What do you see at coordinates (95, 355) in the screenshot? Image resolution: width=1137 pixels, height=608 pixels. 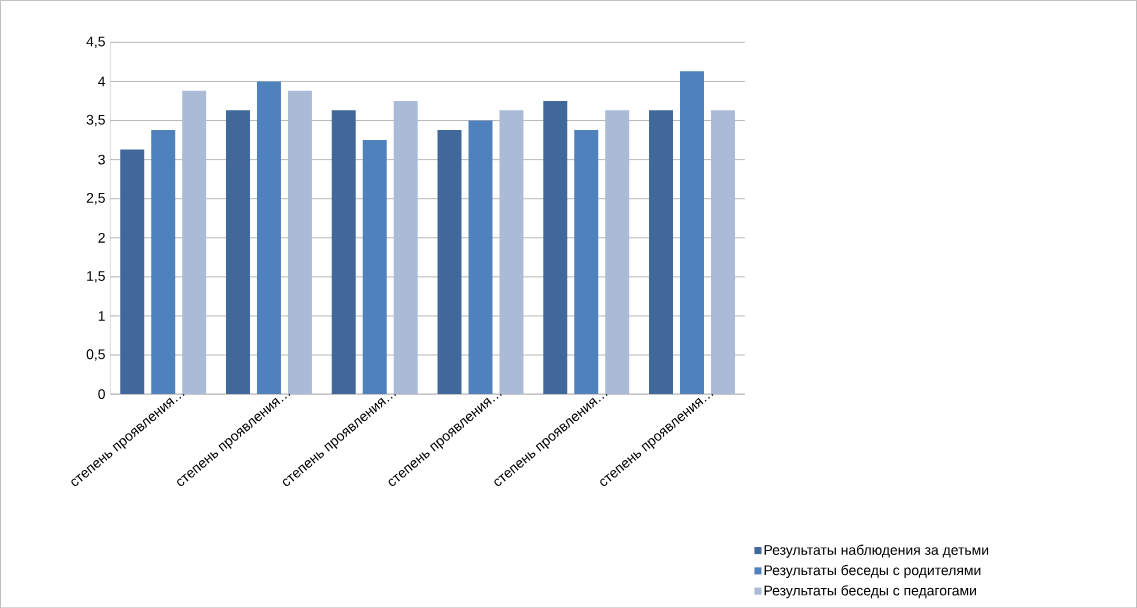 I see `y-tick-label: 0,5` at bounding box center [95, 355].